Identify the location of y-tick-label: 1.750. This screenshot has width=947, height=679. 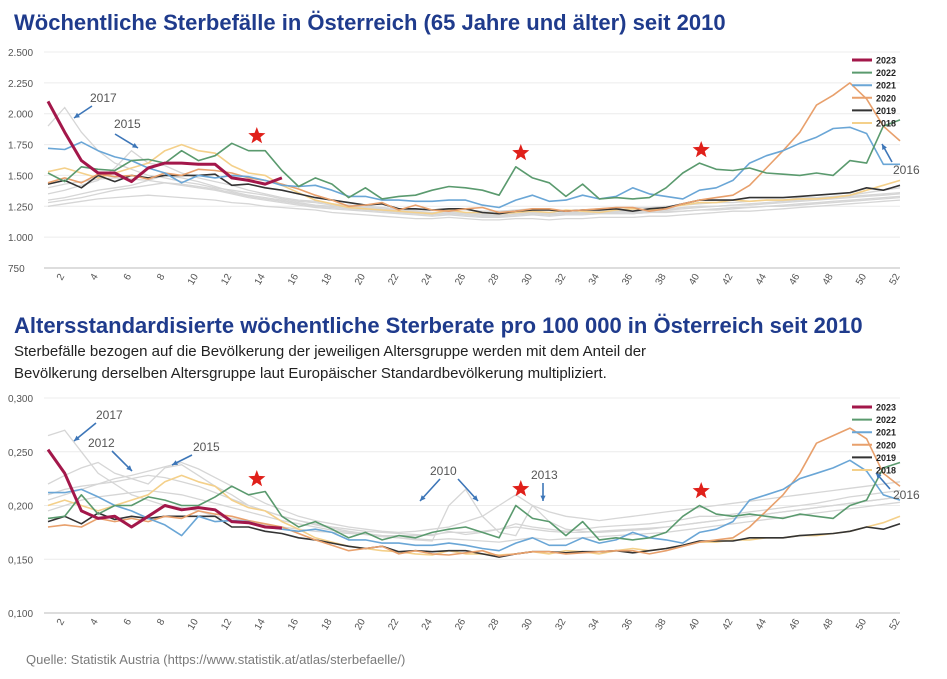
(20, 146).